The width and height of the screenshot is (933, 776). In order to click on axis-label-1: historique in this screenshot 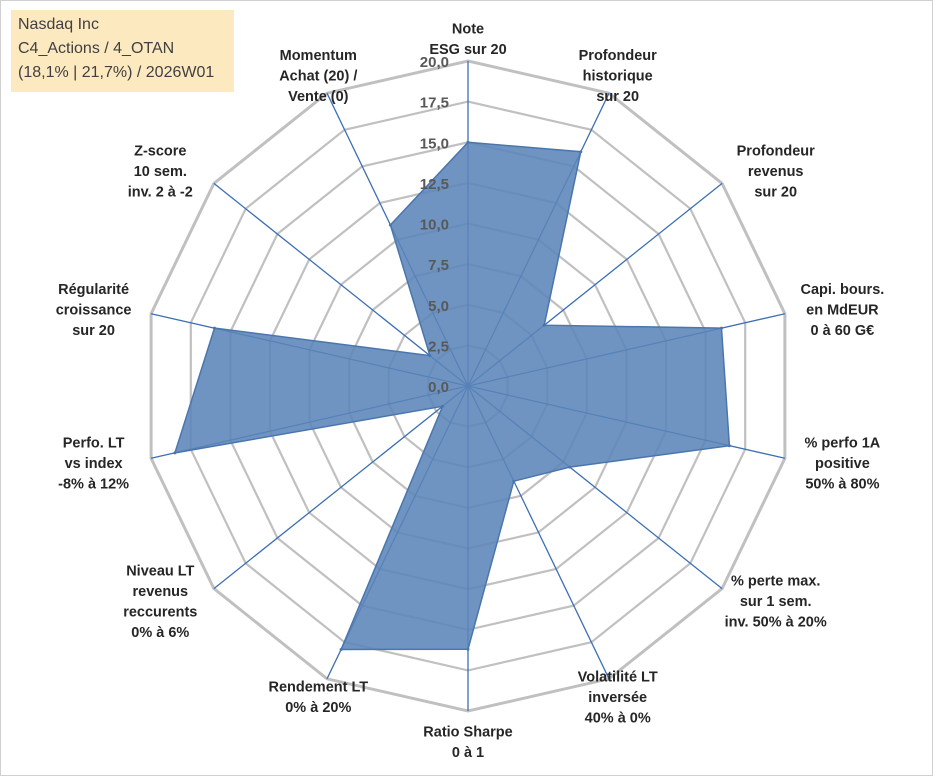, I will do `click(618, 76)`.